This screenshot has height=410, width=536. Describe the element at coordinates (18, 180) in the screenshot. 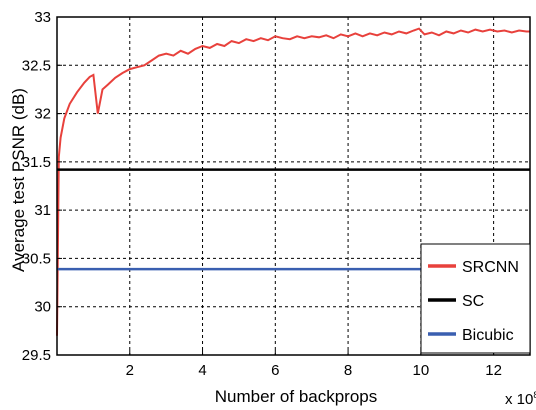

I see `y-axis-label: Average test PSNR (dB)` at that location.